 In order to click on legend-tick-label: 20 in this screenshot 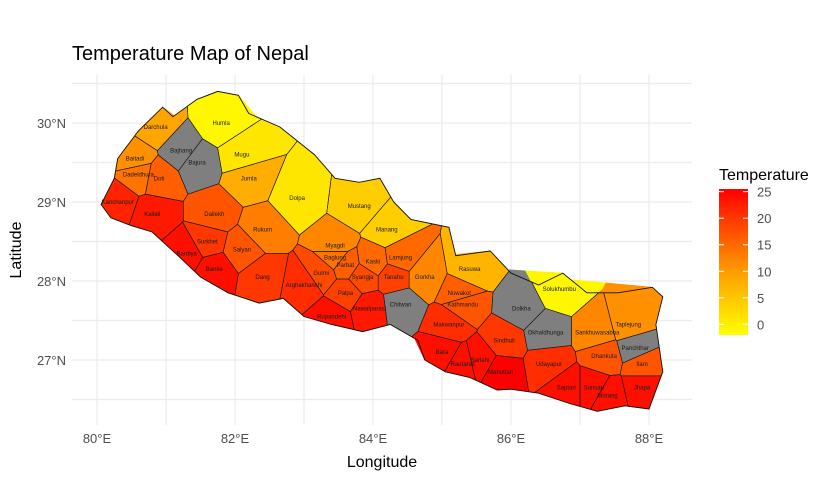, I will do `click(764, 218)`.